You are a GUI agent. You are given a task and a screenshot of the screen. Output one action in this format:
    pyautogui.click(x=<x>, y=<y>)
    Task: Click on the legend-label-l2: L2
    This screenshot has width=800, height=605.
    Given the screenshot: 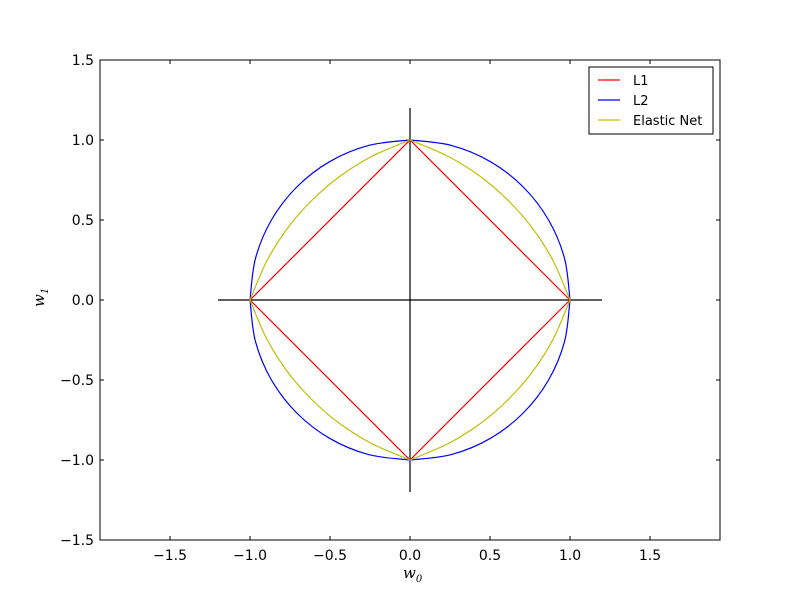 What is the action you would take?
    pyautogui.click(x=641, y=101)
    